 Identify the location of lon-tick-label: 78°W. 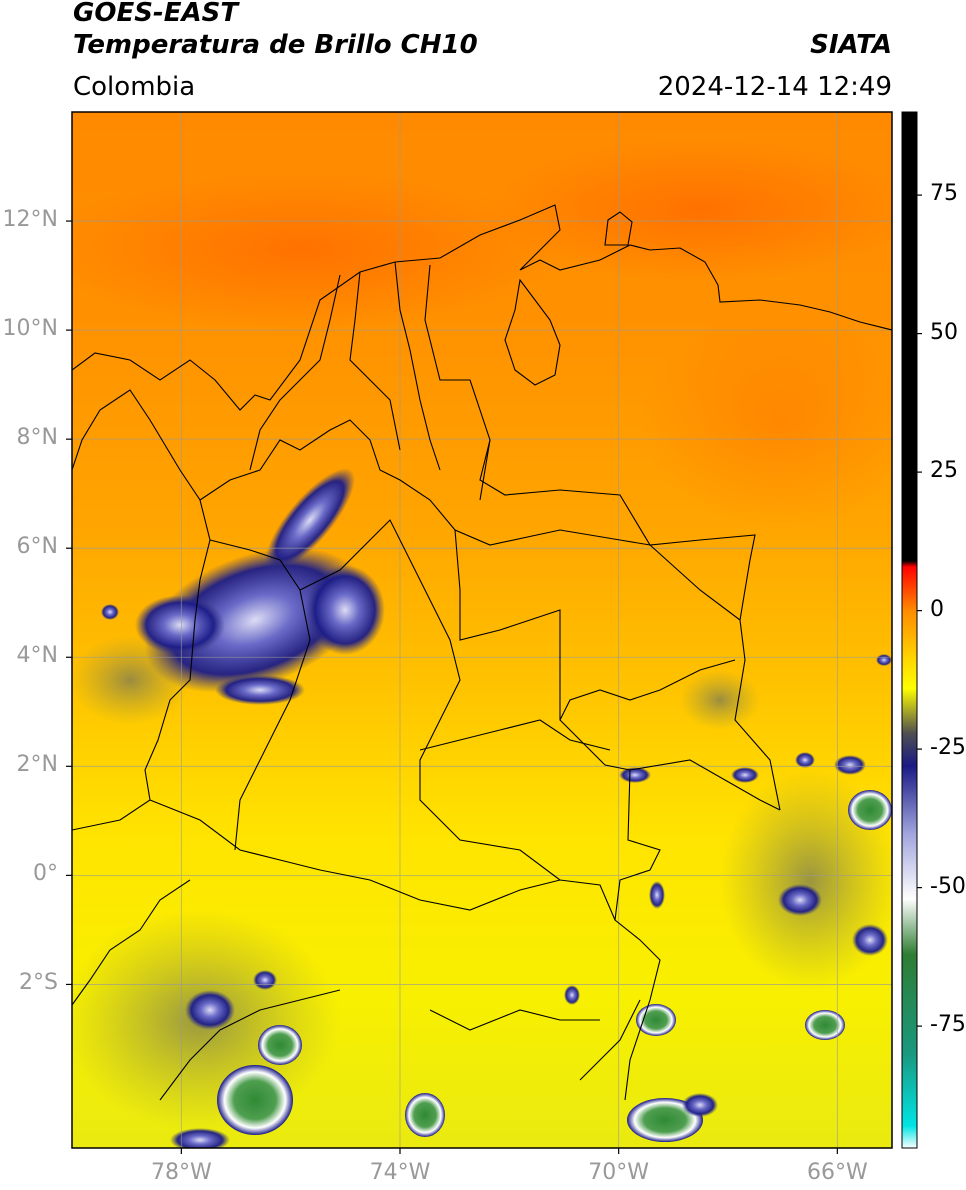
(181, 1172).